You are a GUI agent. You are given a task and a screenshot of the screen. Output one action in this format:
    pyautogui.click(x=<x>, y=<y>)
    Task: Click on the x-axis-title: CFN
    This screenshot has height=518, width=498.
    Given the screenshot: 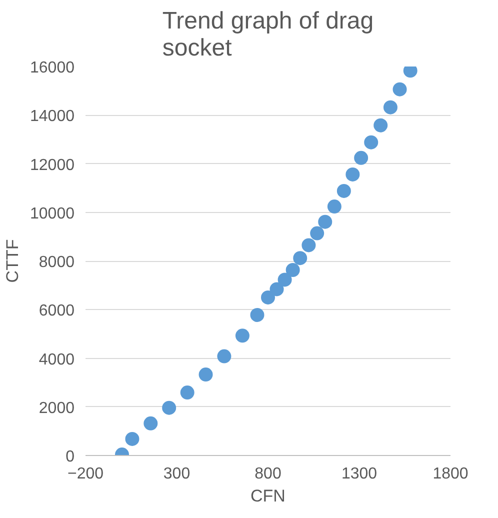 What is the action you would take?
    pyautogui.click(x=268, y=496)
    